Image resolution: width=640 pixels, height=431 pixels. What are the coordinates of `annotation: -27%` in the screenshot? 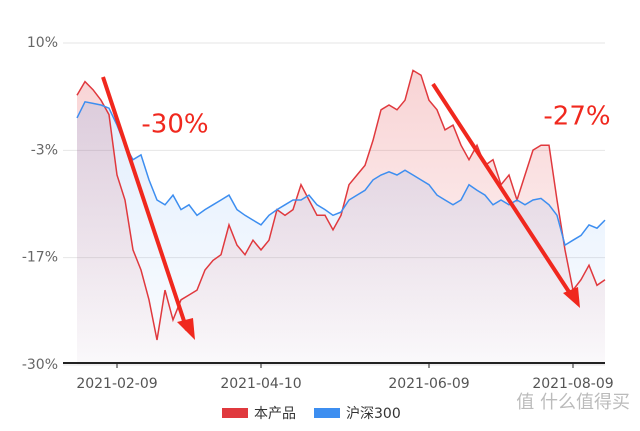 It's located at (576, 117).